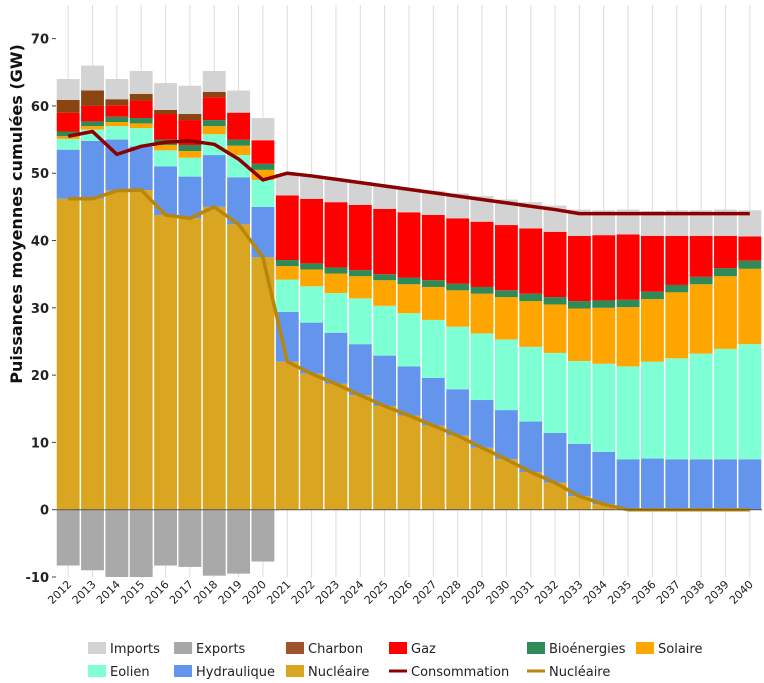  What do you see at coordinates (579, 470) in the screenshot?
I see `bar-segment-hydraulique-2033` at bounding box center [579, 470].